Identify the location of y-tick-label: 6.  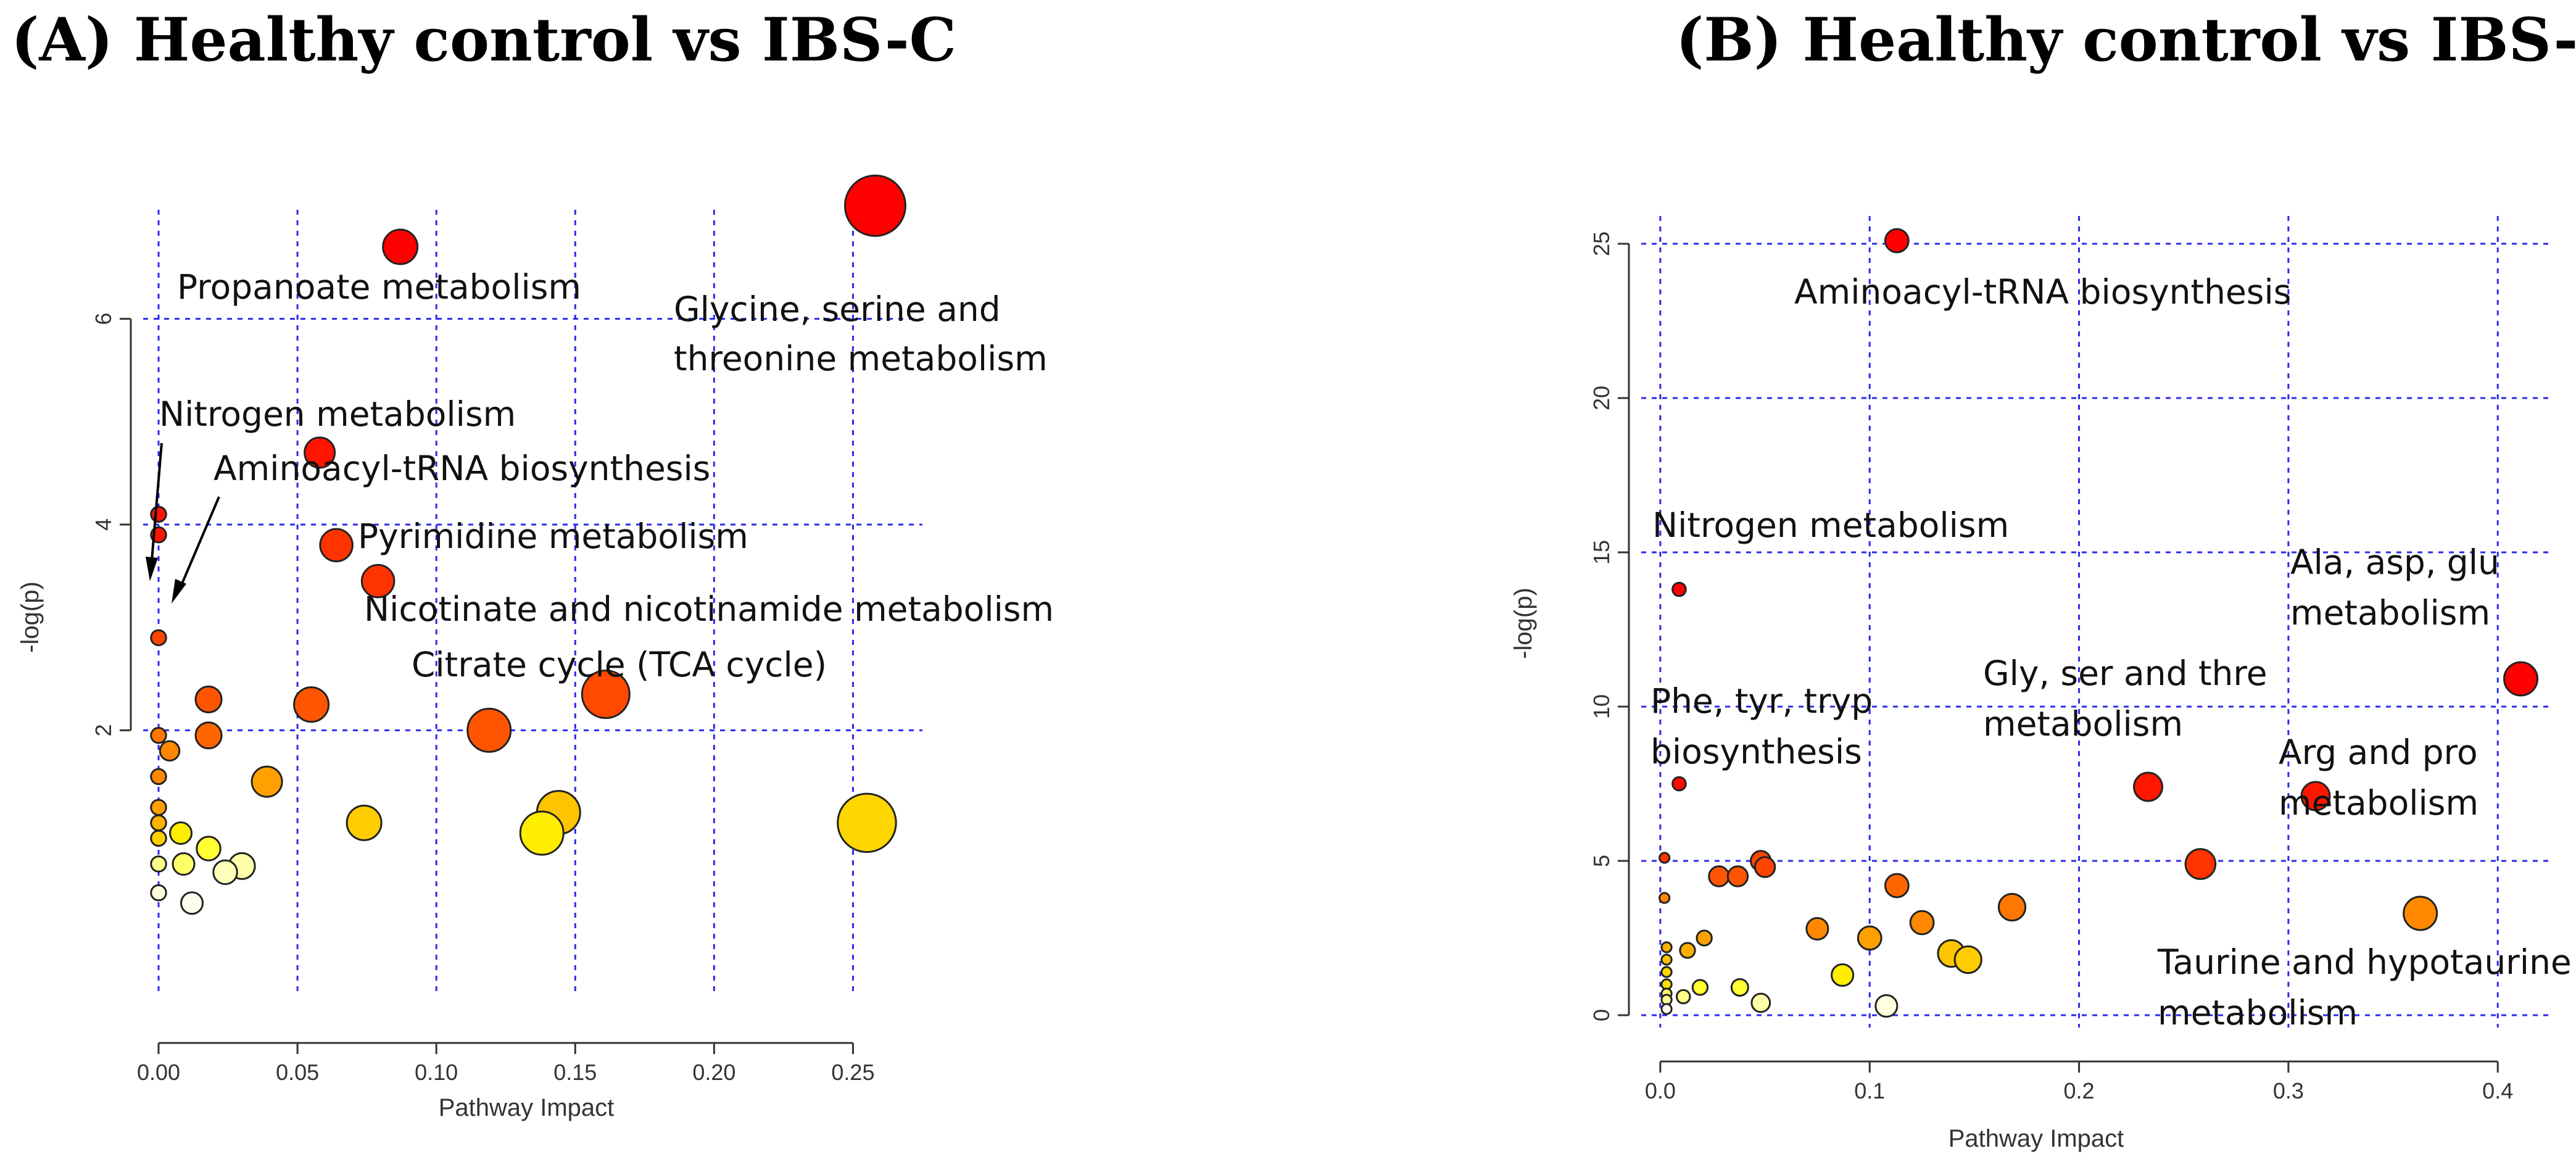
(104, 319).